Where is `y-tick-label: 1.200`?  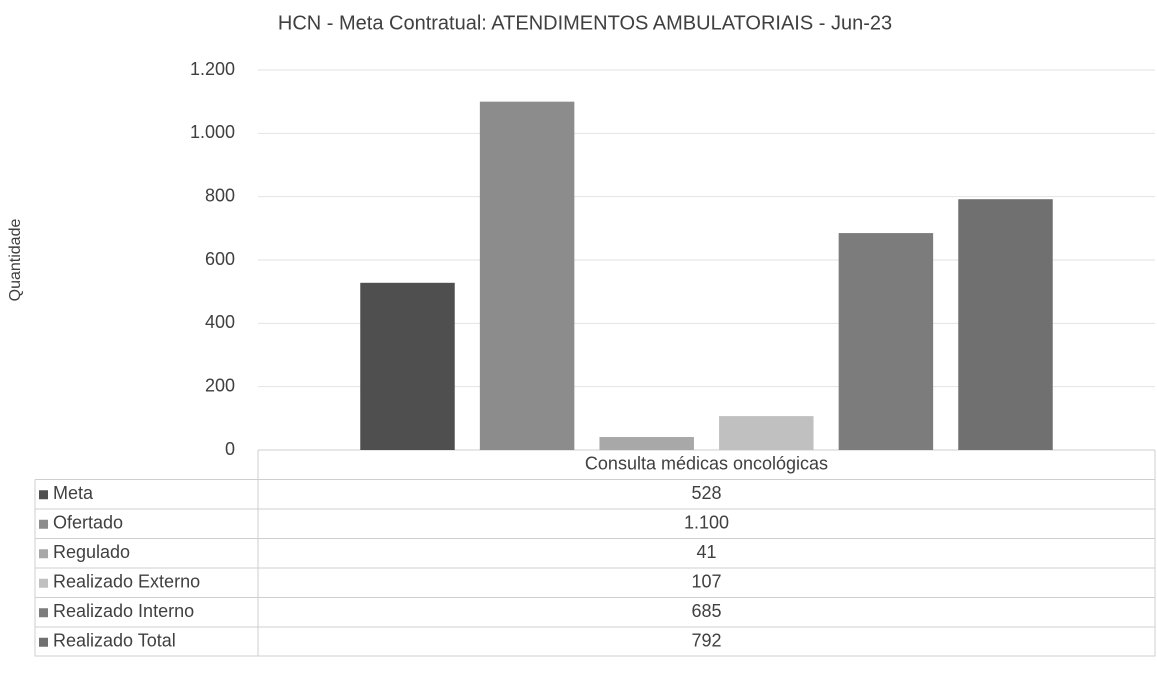
y-tick-label: 1.200 is located at coordinates (212, 69).